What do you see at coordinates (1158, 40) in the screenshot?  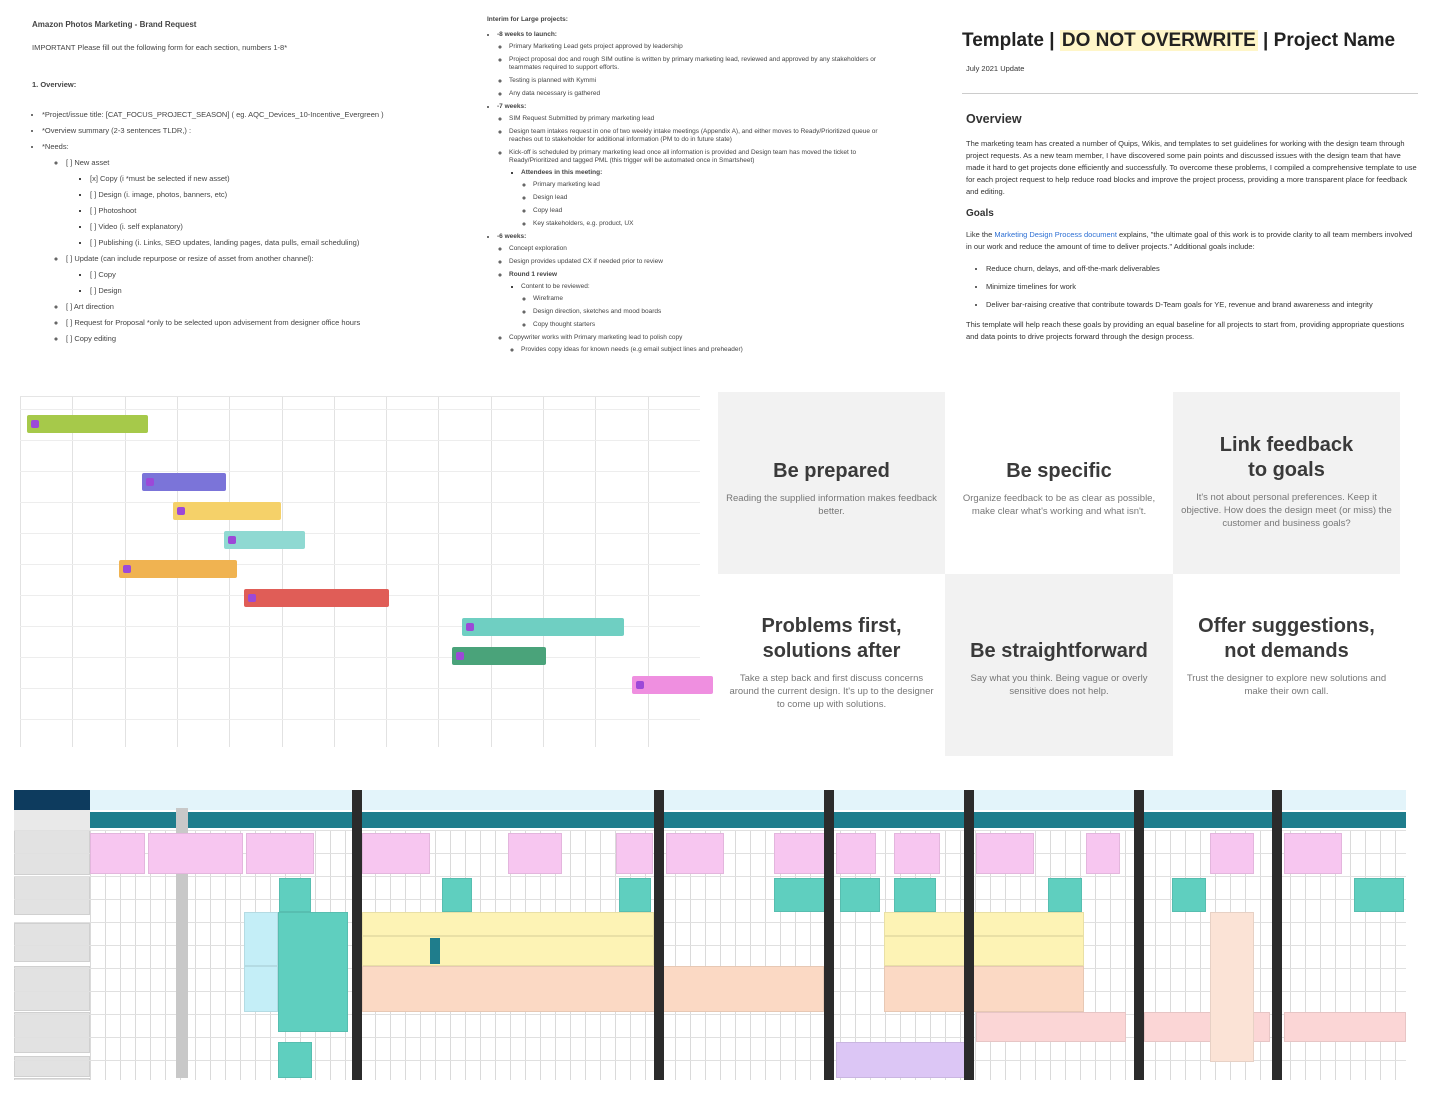 I see `title-highlight: DO NOT OVERWRITE` at bounding box center [1158, 40].